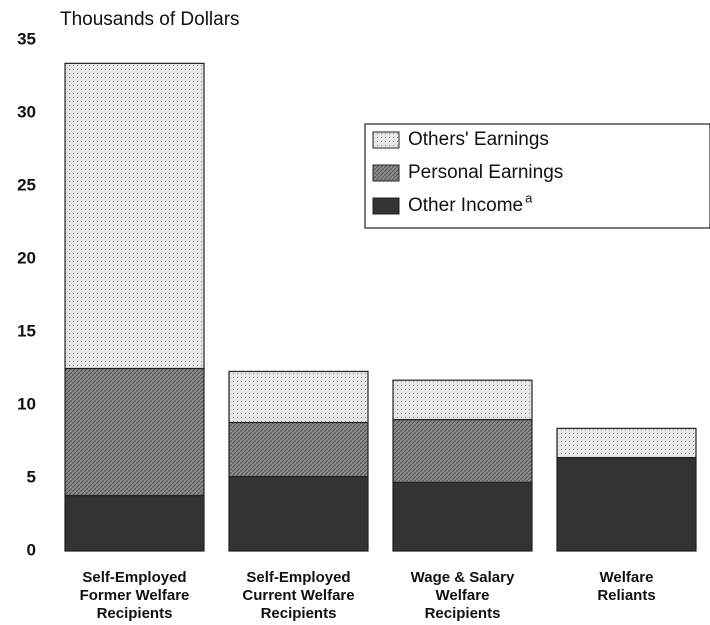  What do you see at coordinates (135, 595) in the screenshot?
I see `x-tick-label: Former Welfare` at bounding box center [135, 595].